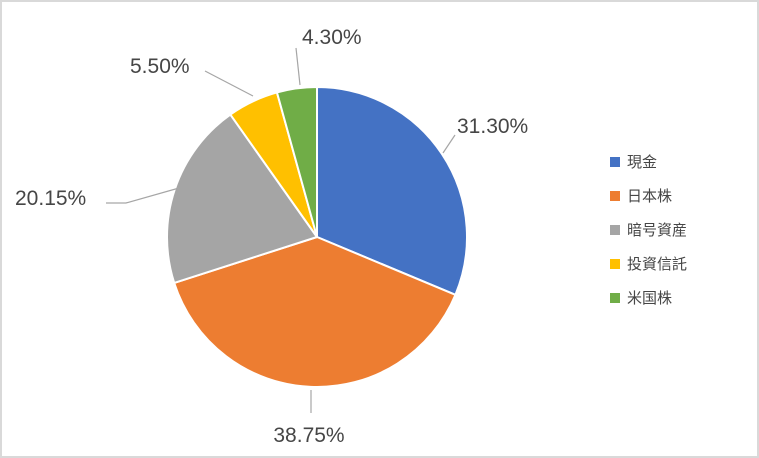  I want to click on legend-label: 投資信託, so click(657, 264).